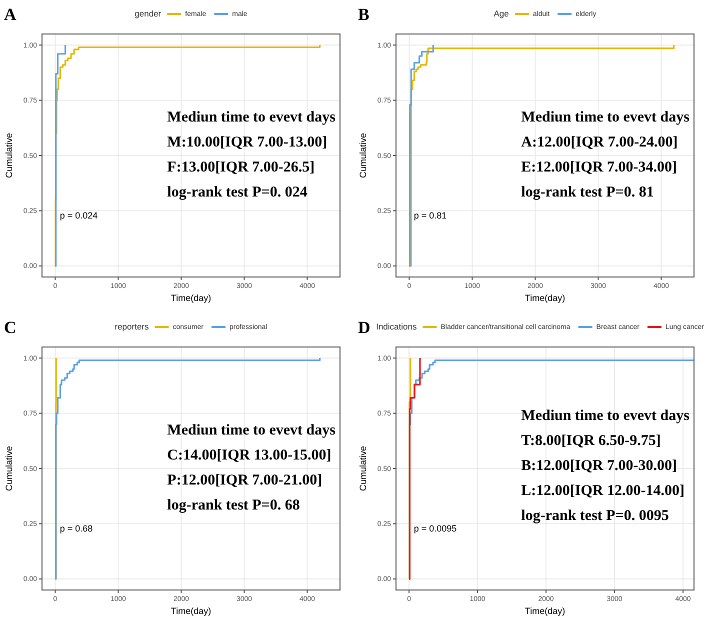 This screenshot has width=708, height=626. What do you see at coordinates (435, 529) in the screenshot?
I see `annotation: p = 0.0095` at bounding box center [435, 529].